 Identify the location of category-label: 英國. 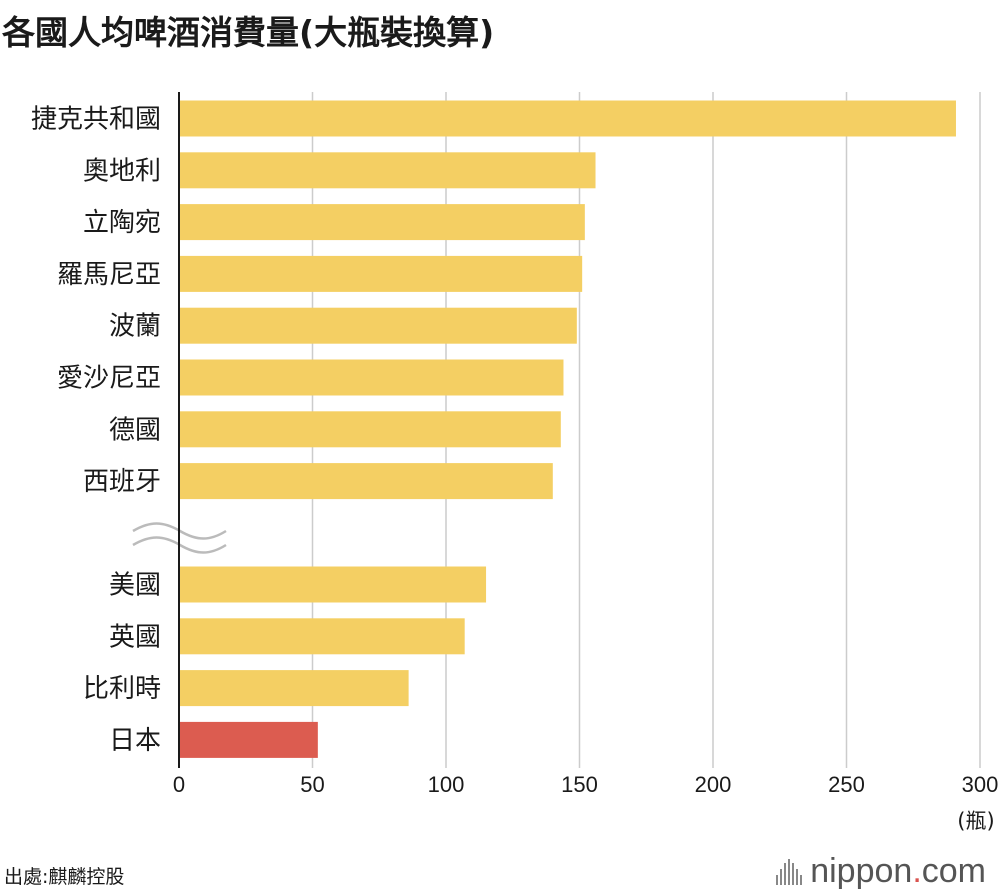
(135, 637).